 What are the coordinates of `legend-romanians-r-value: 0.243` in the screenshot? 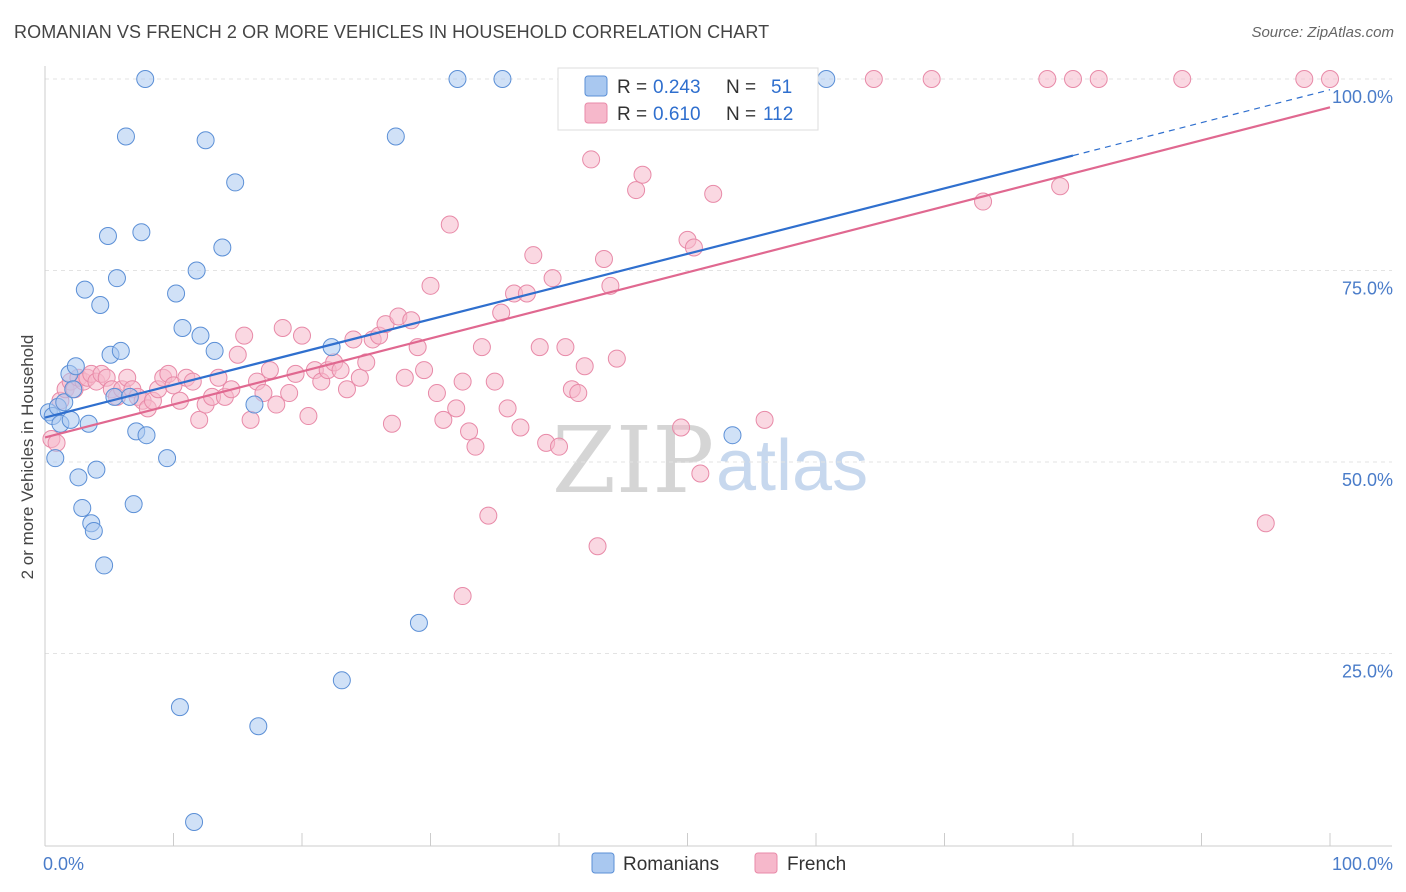 It's located at (677, 87).